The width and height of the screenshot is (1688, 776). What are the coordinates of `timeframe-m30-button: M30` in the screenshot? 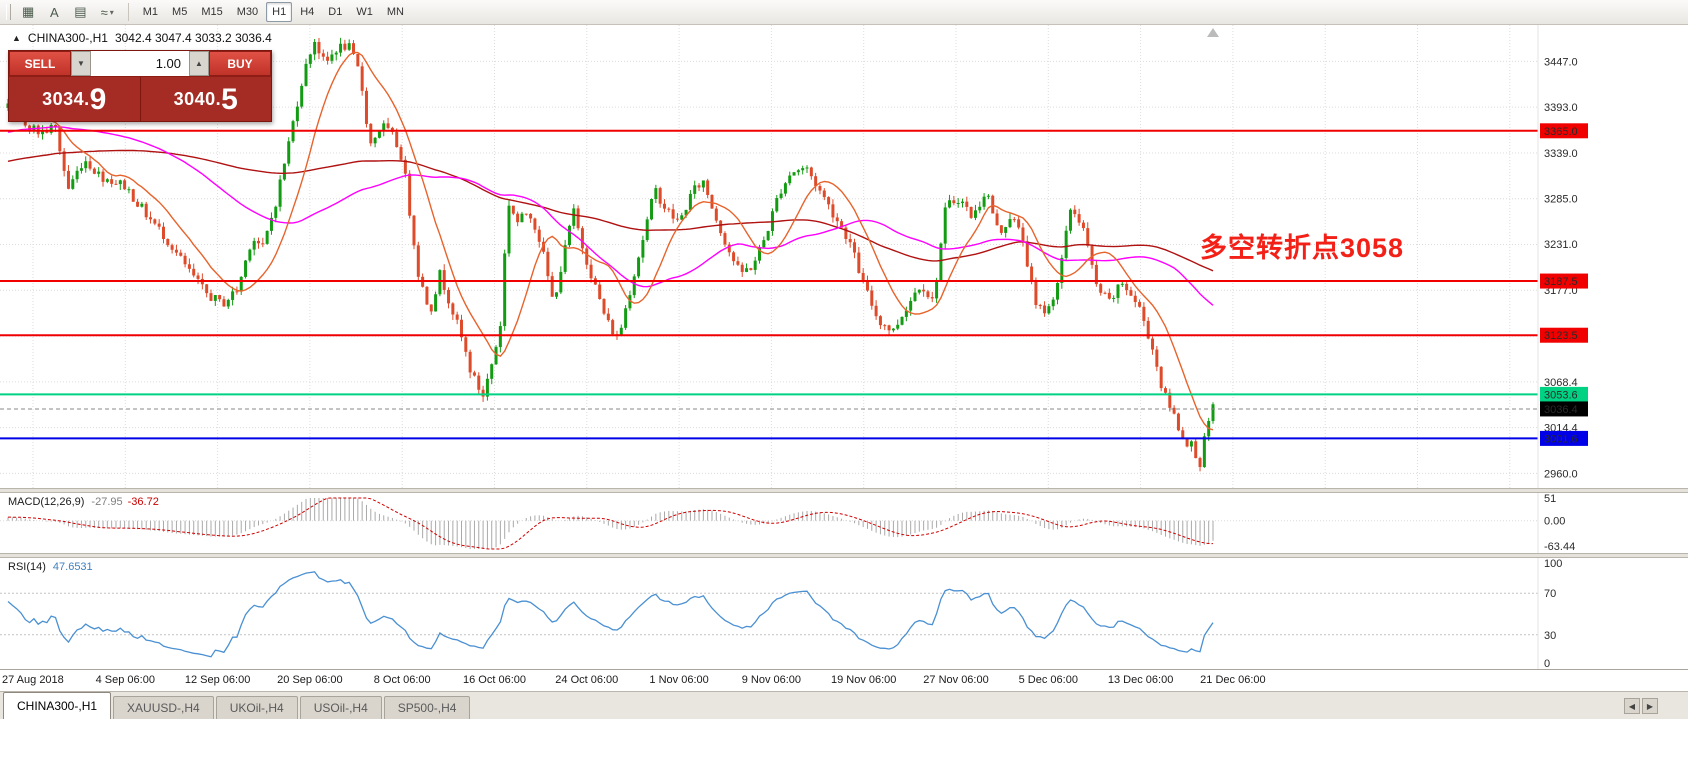 It's located at (247, 12).